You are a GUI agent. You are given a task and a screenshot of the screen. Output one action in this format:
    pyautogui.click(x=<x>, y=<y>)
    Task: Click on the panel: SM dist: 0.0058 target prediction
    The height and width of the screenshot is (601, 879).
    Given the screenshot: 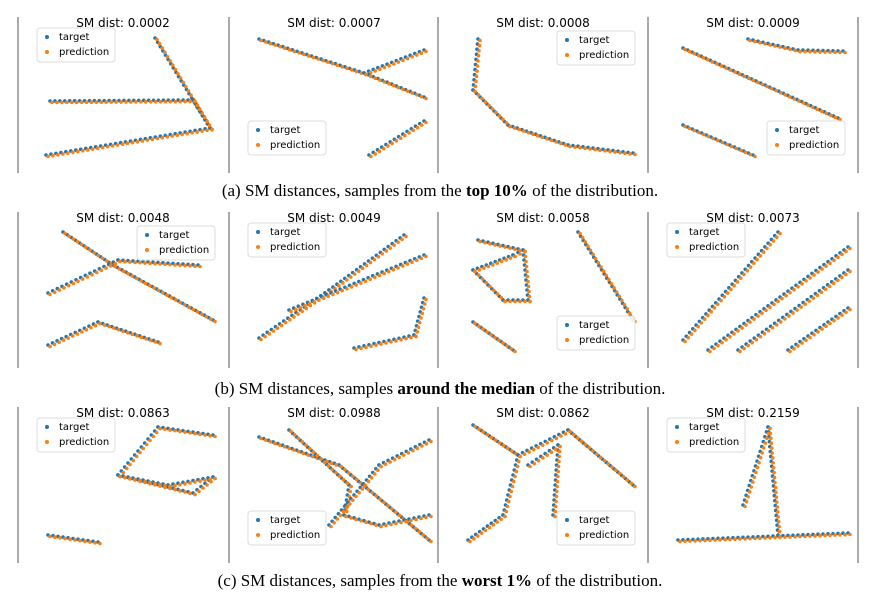 What is the action you would take?
    pyautogui.click(x=554, y=282)
    